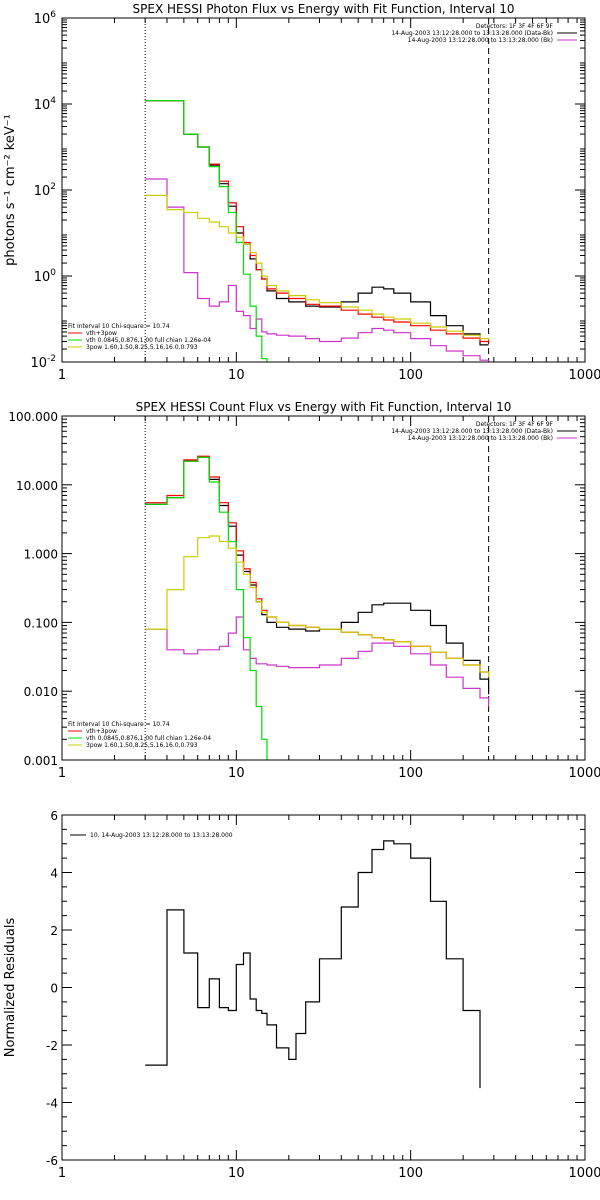 The image size is (600, 1200). I want to click on y-tick-label: 100.000, so click(33, 417).